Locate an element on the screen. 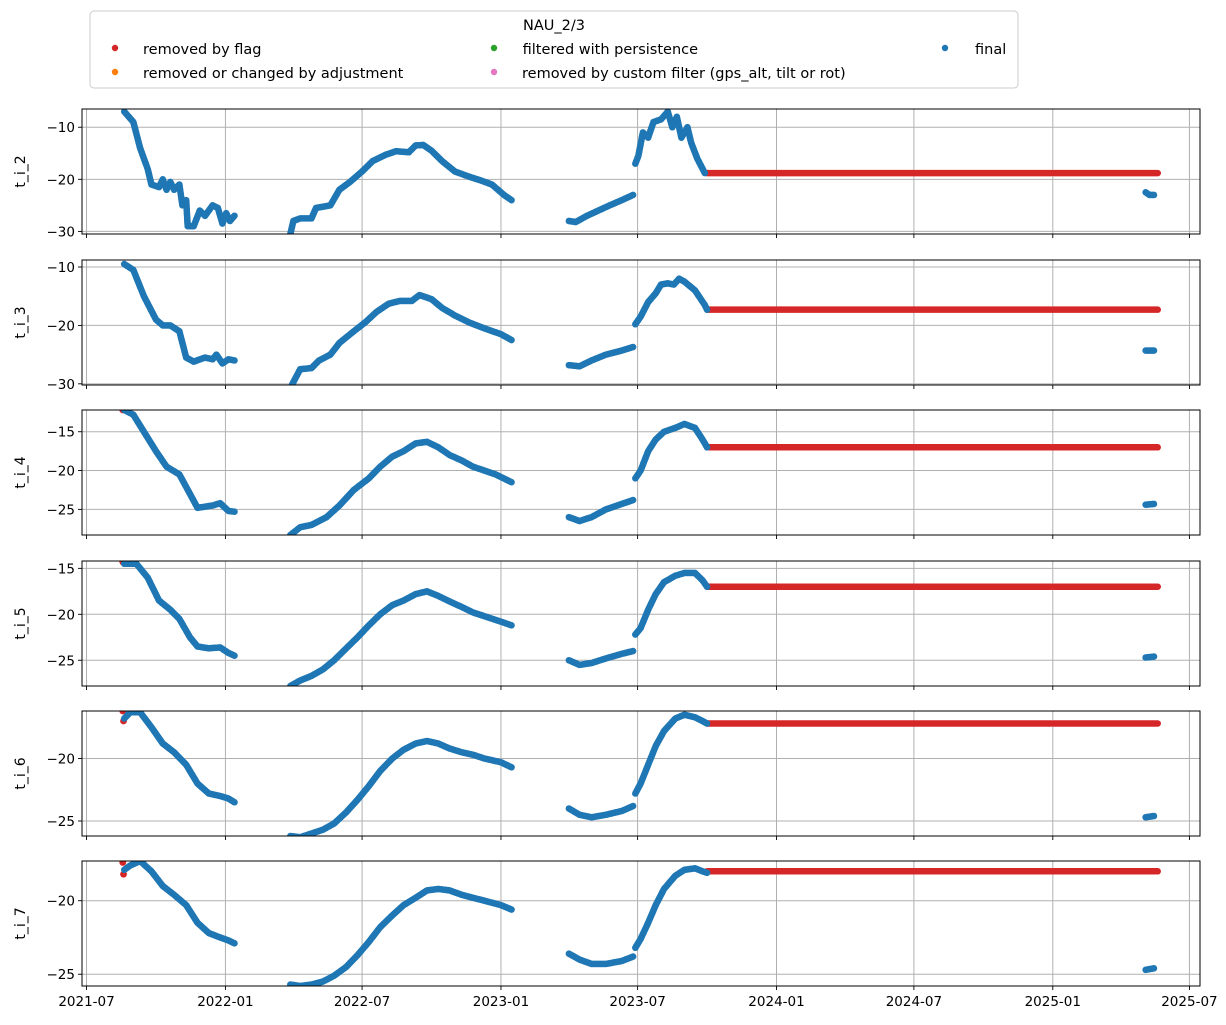 This screenshot has height=1025, width=1226. y-tick-label: −25 is located at coordinates (61, 510).